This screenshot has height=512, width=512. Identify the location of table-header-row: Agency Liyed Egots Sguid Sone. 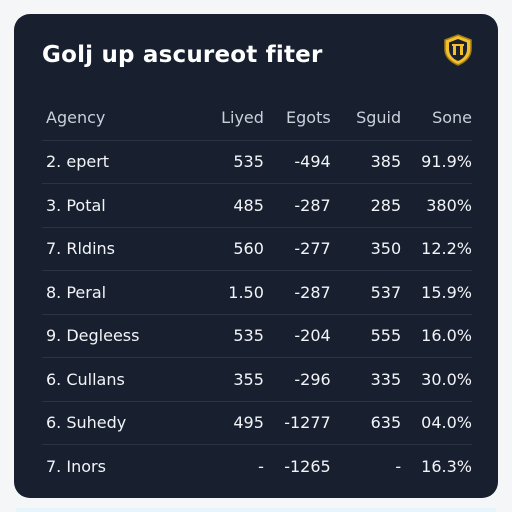
(257, 118).